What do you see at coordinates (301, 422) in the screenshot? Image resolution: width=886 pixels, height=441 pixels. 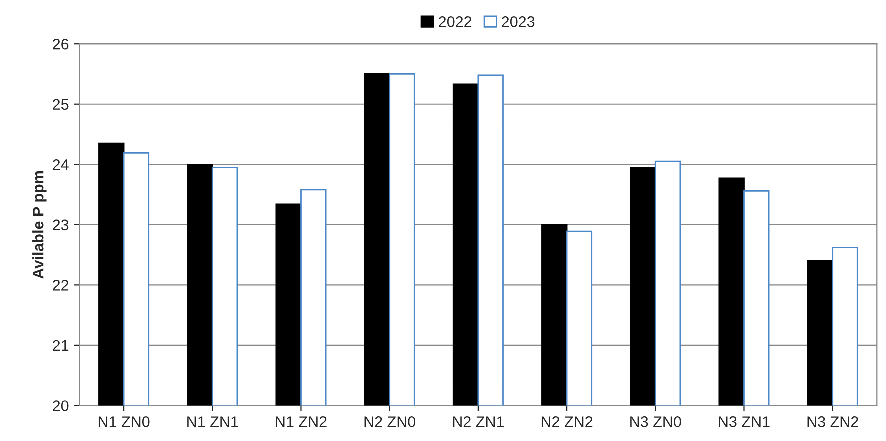 I see `x-tick-label: N1 ZN2` at bounding box center [301, 422].